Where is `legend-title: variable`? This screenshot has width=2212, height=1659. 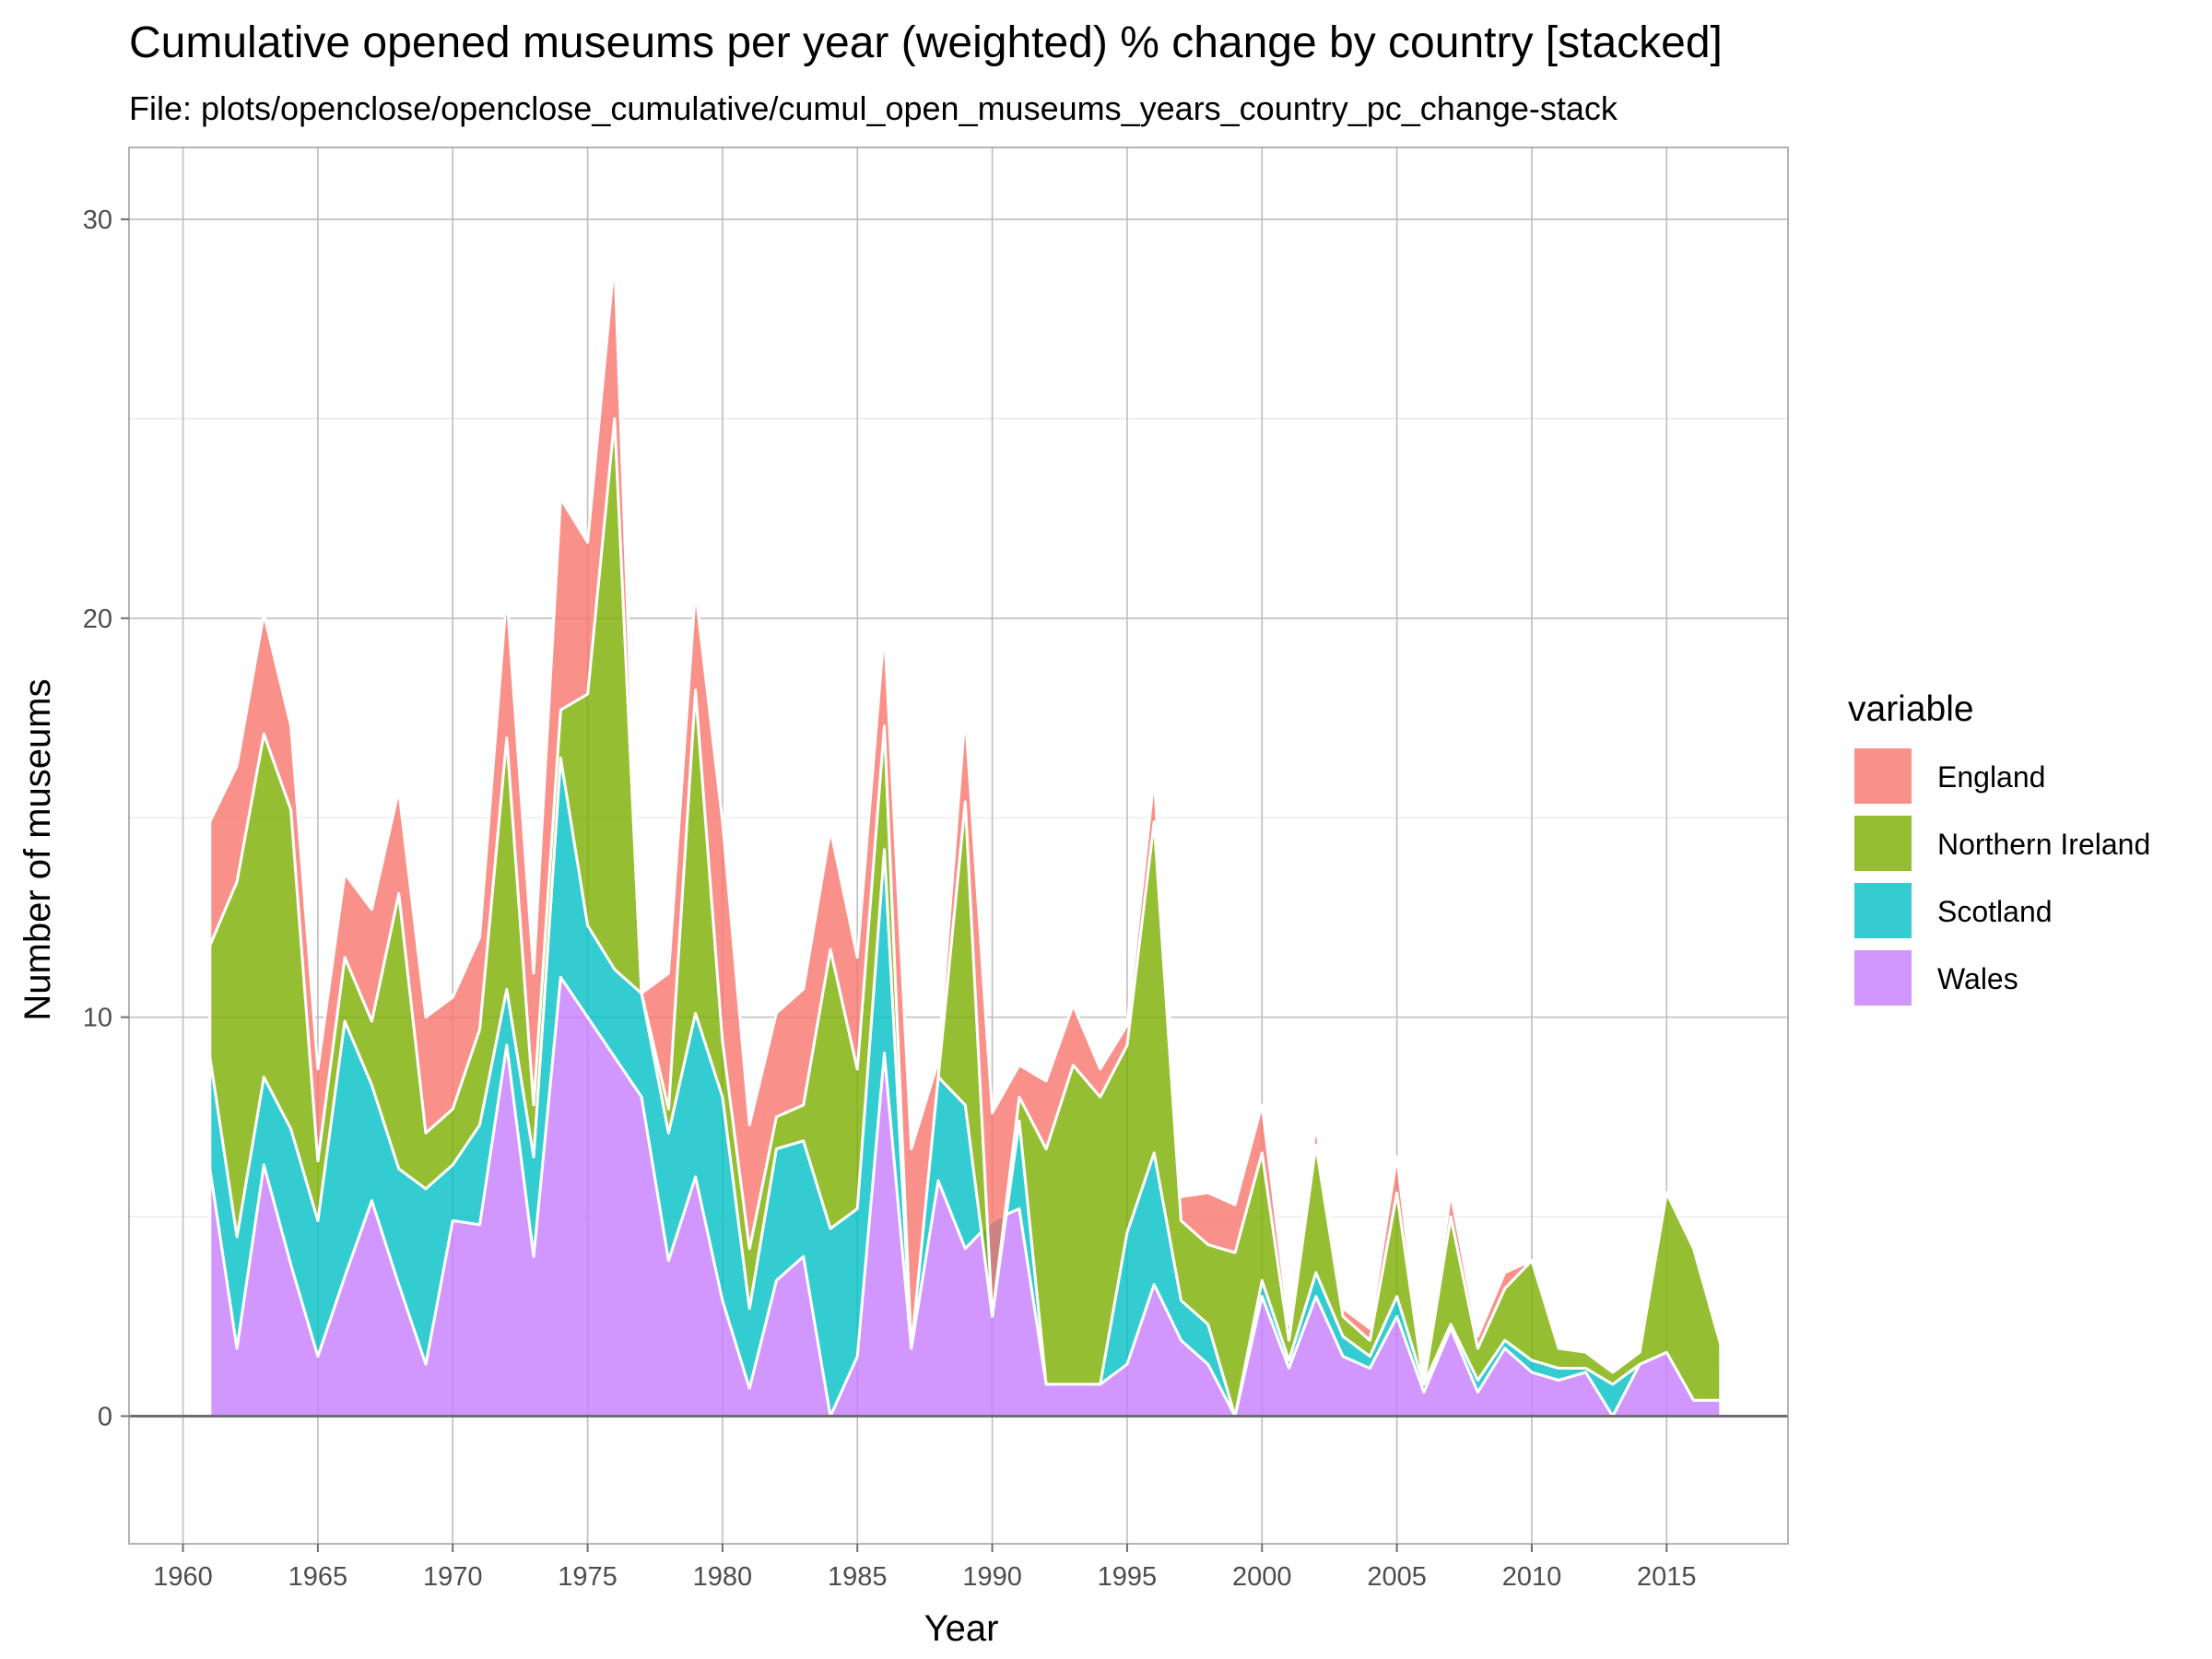 legend-title: variable is located at coordinates (1911, 709).